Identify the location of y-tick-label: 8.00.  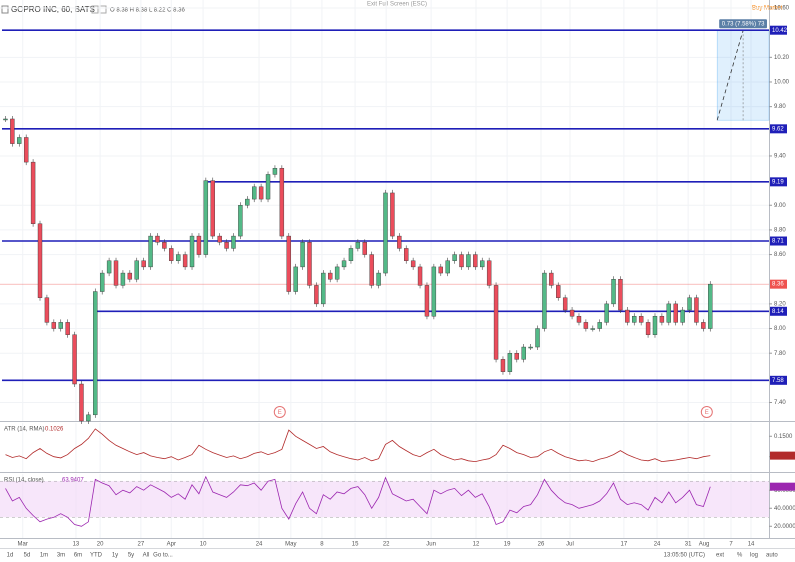
(780, 329).